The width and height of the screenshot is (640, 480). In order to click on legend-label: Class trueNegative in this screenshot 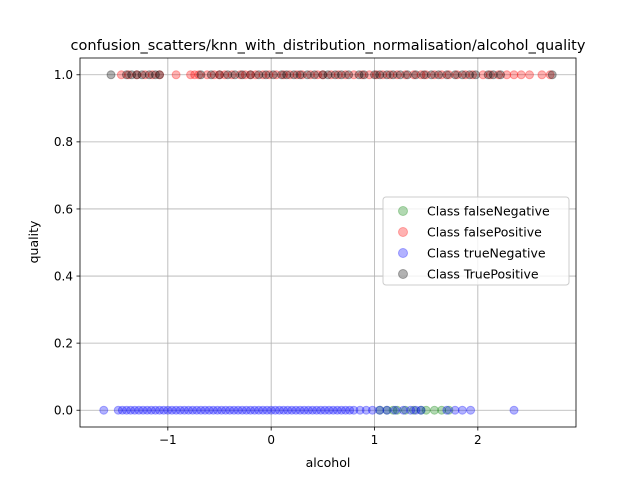, I will do `click(486, 253)`.